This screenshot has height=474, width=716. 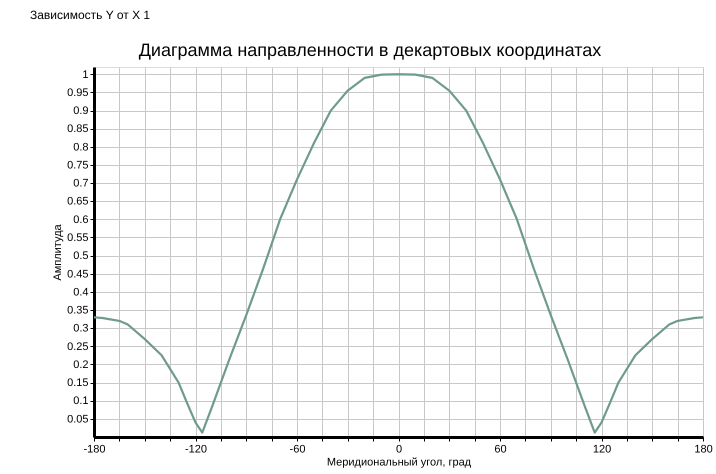 I want to click on text: Зависимость Y от X 1, so click(x=90, y=15).